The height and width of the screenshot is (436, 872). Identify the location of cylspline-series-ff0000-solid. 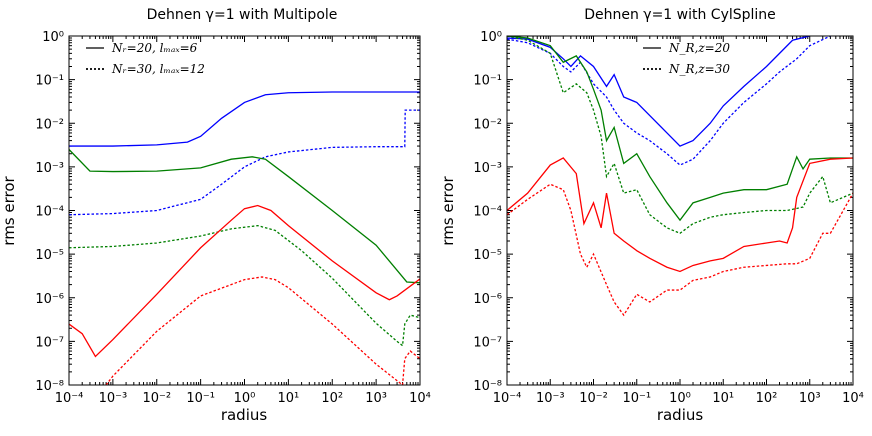
(680, 215).